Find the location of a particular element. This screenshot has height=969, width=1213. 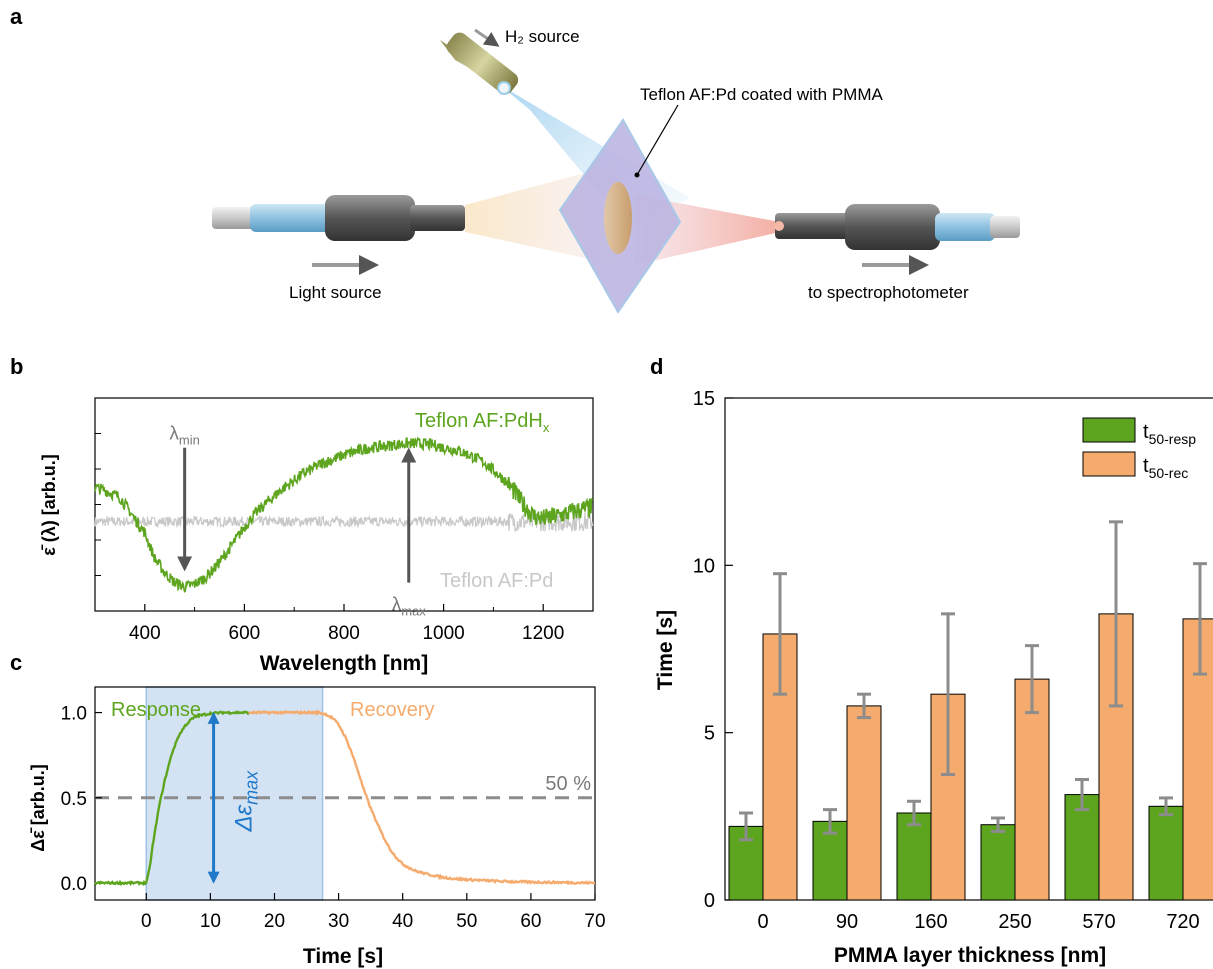

panel-label-c: c is located at coordinates (16, 662).